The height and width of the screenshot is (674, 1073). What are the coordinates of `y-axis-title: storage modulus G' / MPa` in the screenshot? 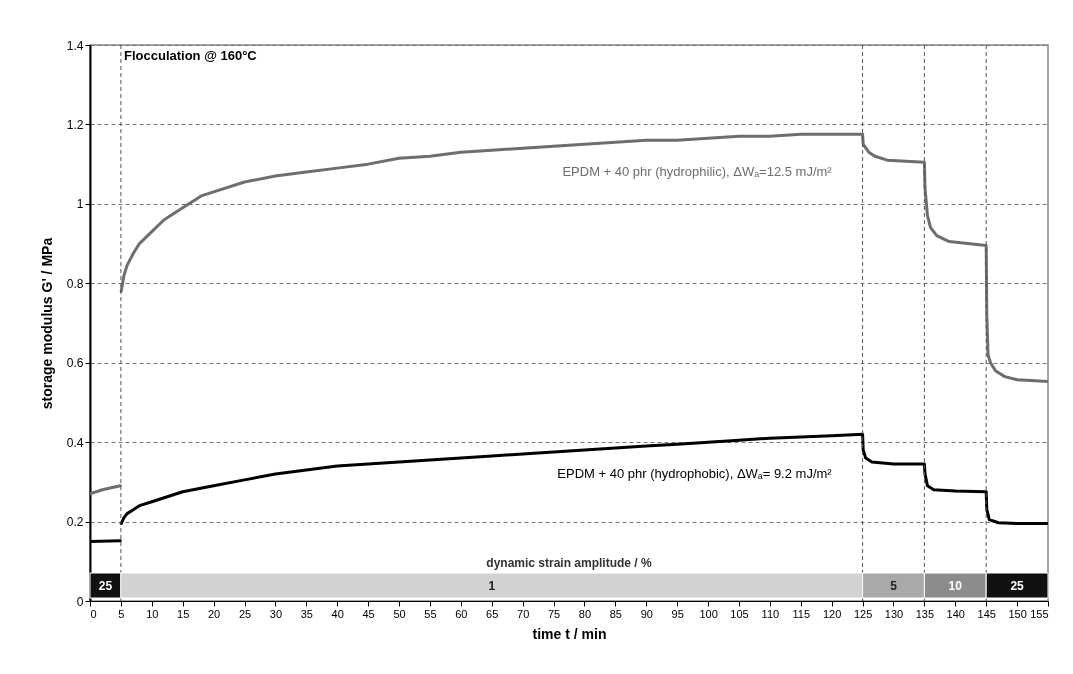 It's located at (46, 323).